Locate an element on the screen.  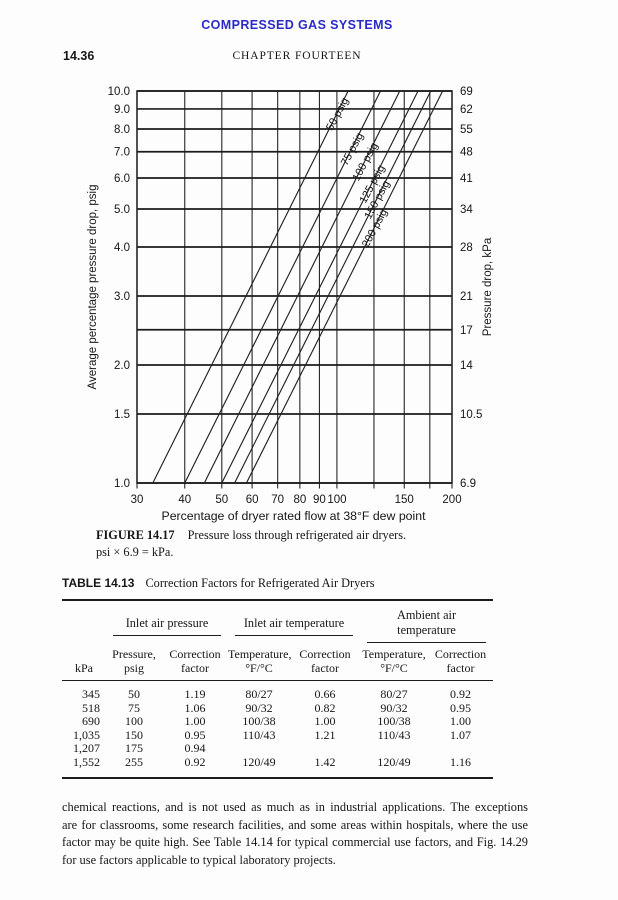
y-axis-left-tick-label: 9.0 is located at coordinates (122, 110).